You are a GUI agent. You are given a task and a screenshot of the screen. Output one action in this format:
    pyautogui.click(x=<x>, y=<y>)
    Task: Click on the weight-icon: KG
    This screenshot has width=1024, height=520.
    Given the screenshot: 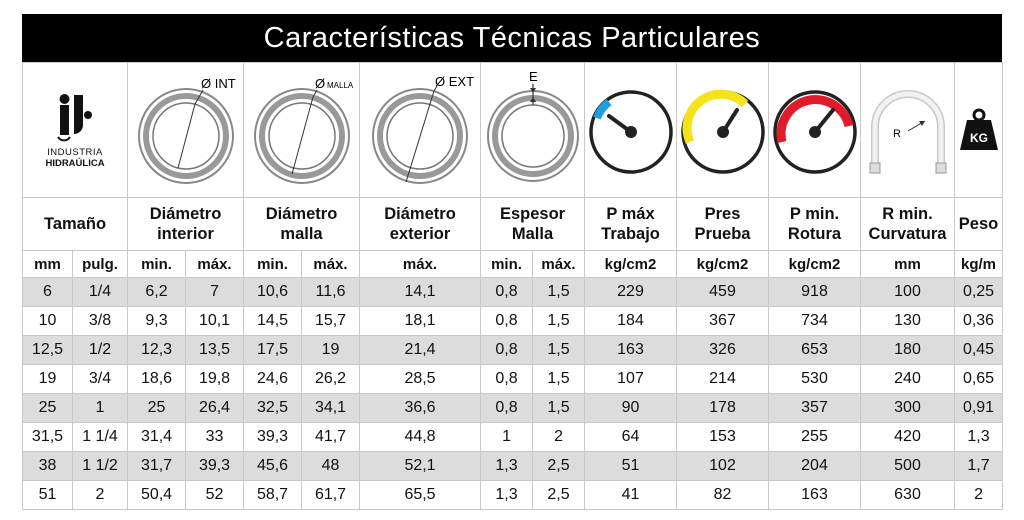 What is the action you would take?
    pyautogui.click(x=978, y=129)
    